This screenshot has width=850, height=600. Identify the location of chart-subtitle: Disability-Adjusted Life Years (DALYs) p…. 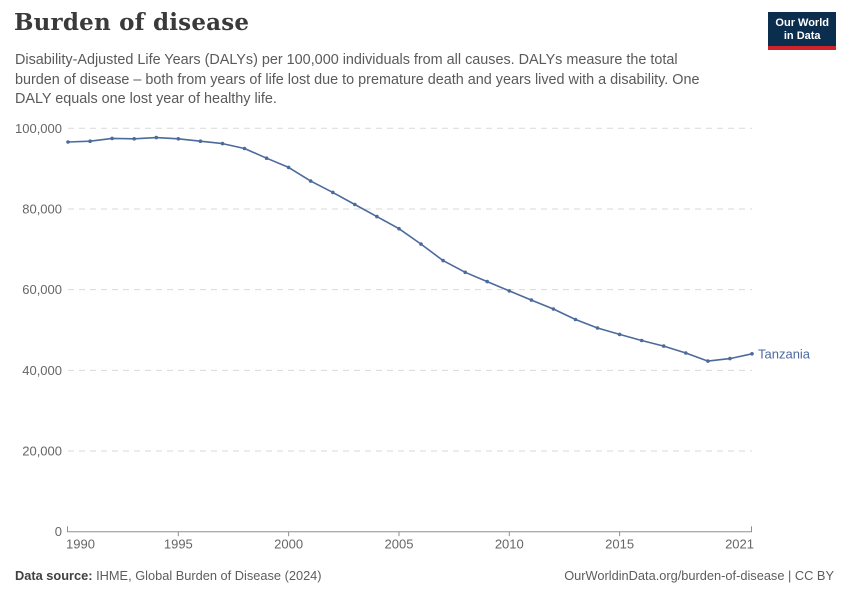
(385, 80).